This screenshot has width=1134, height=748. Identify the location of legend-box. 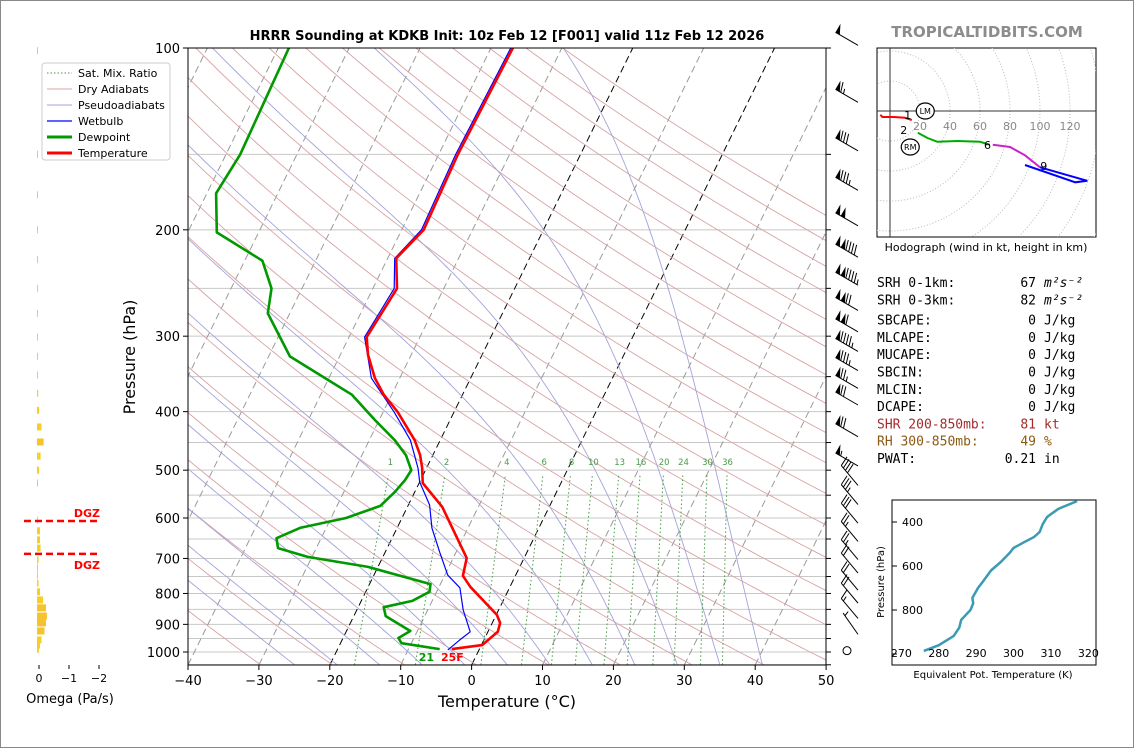
(106, 111).